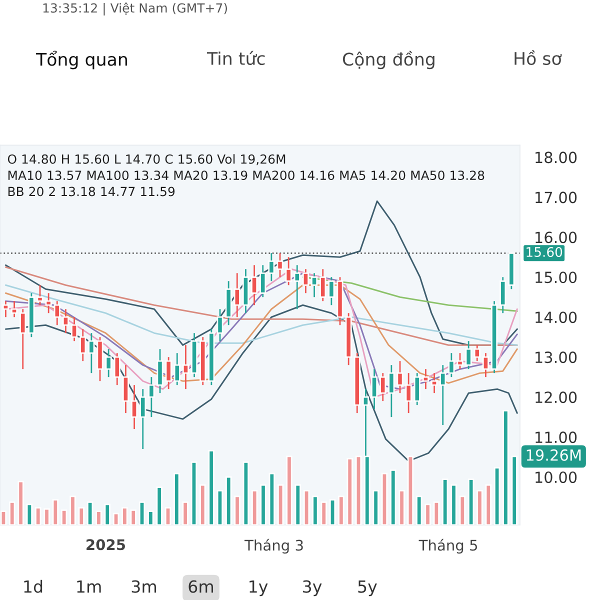  What do you see at coordinates (556, 318) in the screenshot?
I see `y-tick-label: 14.00` at bounding box center [556, 318].